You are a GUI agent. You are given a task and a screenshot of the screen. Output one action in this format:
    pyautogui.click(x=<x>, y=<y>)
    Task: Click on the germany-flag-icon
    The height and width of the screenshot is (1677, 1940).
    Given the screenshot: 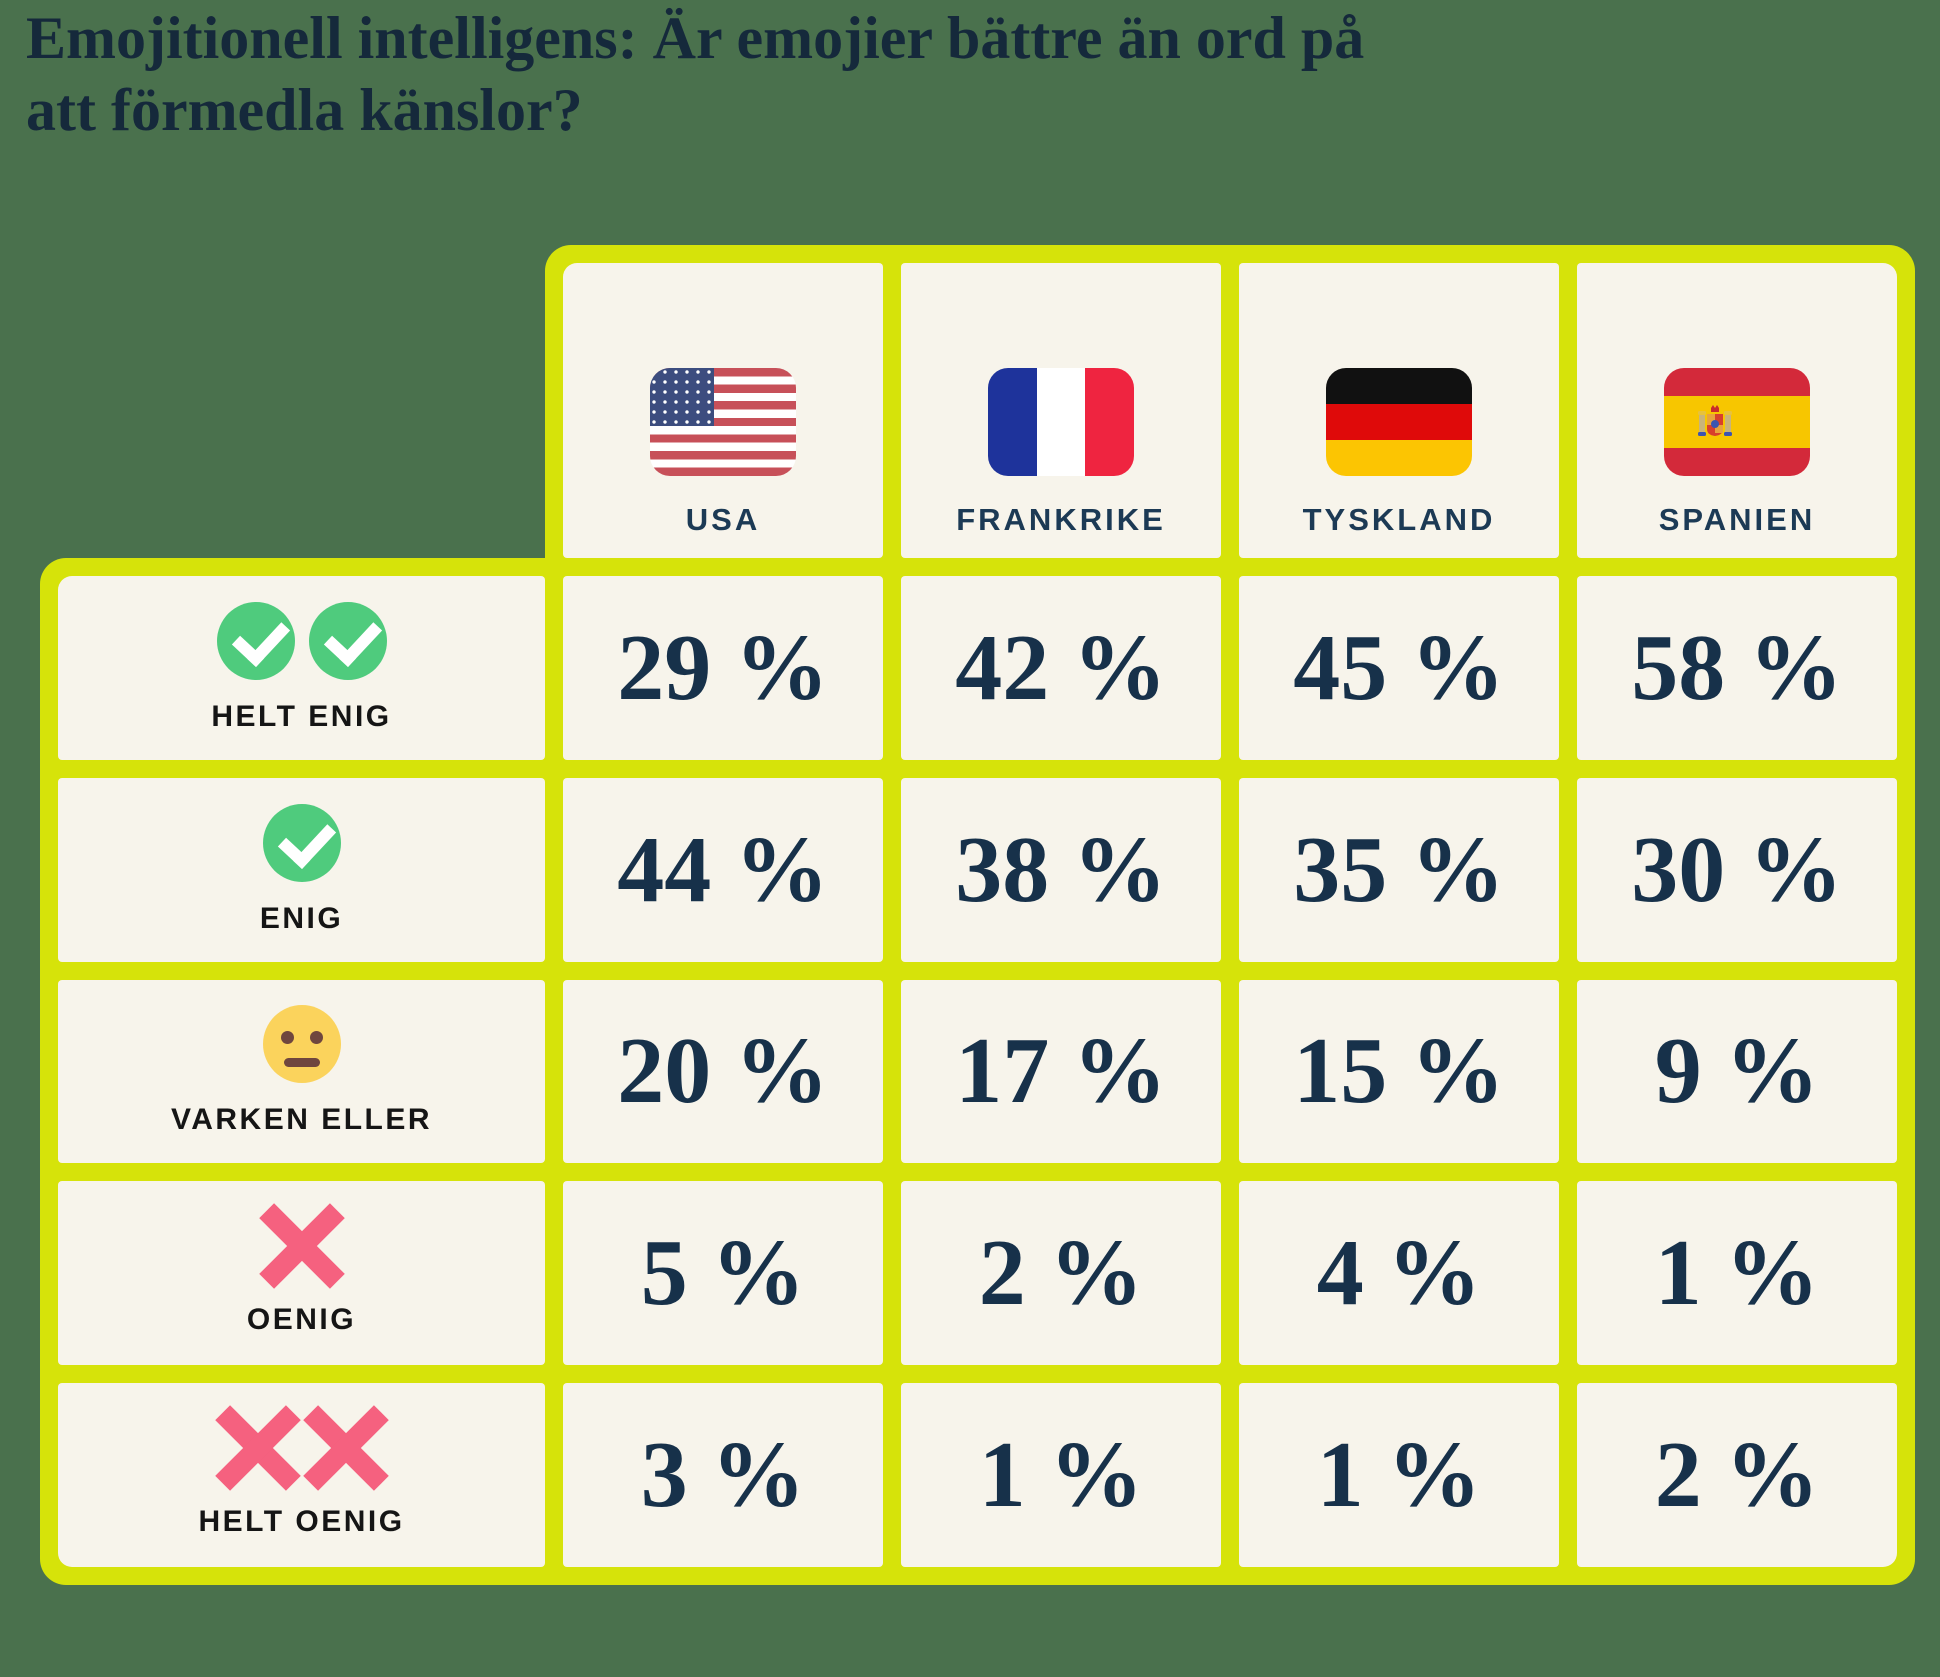 What is the action you would take?
    pyautogui.click(x=1399, y=422)
    